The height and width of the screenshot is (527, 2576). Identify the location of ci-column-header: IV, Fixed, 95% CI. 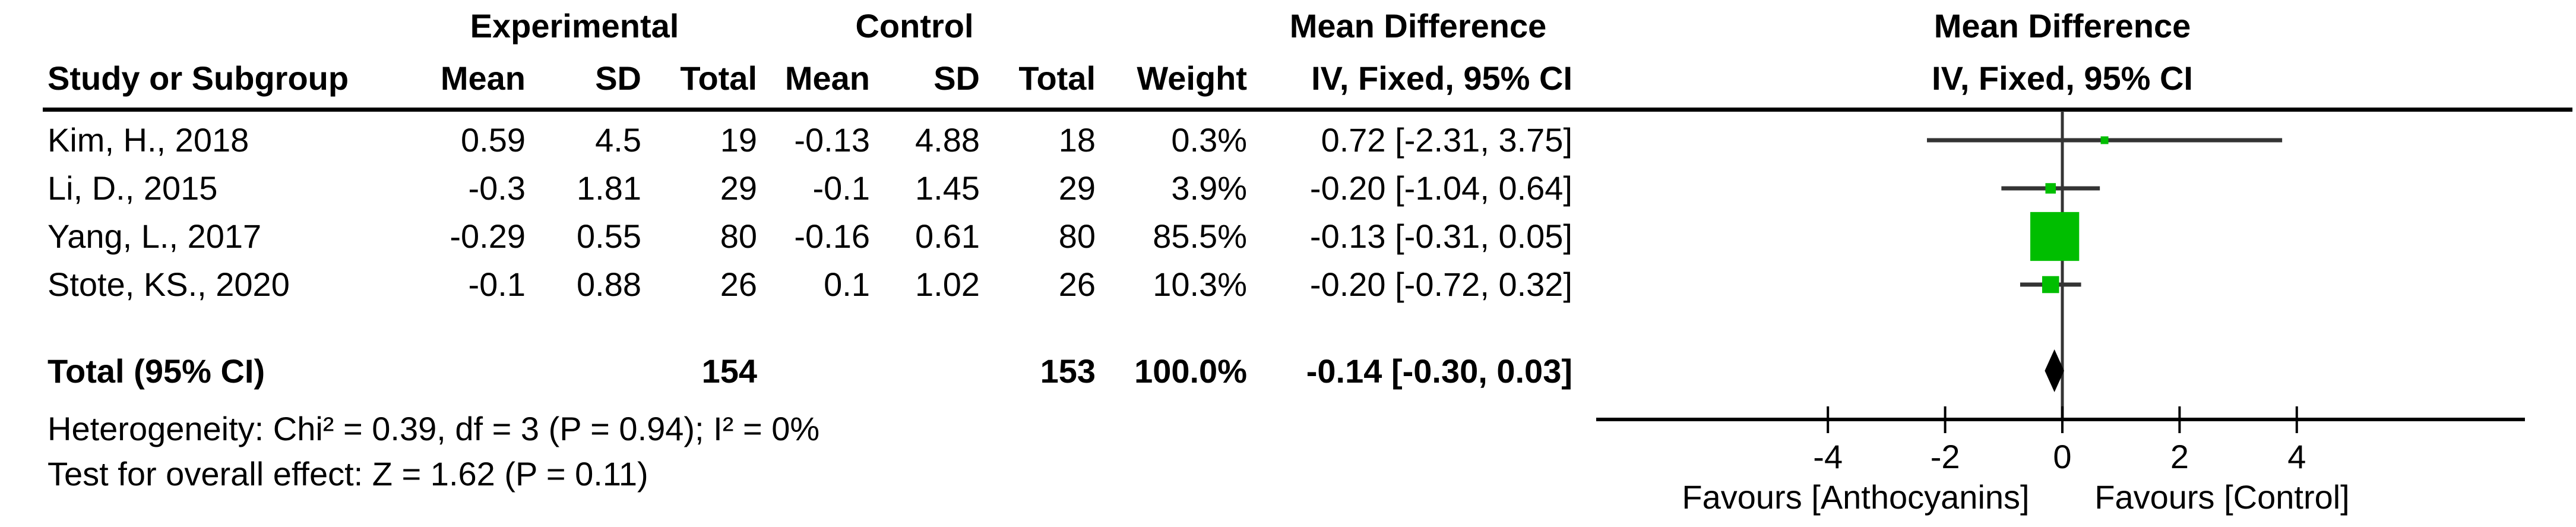
(1441, 78).